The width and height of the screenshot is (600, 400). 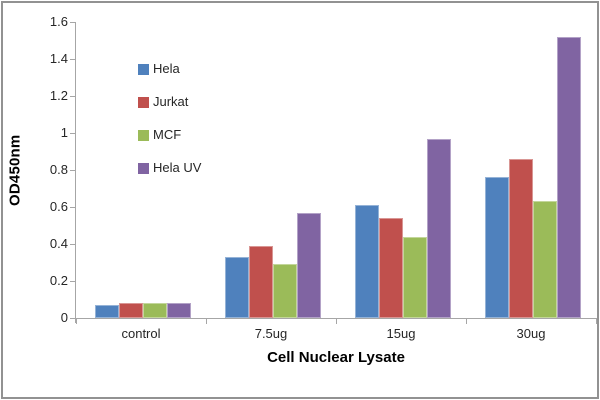 What do you see at coordinates (401, 333) in the screenshot?
I see `x-category-label: 15ug` at bounding box center [401, 333].